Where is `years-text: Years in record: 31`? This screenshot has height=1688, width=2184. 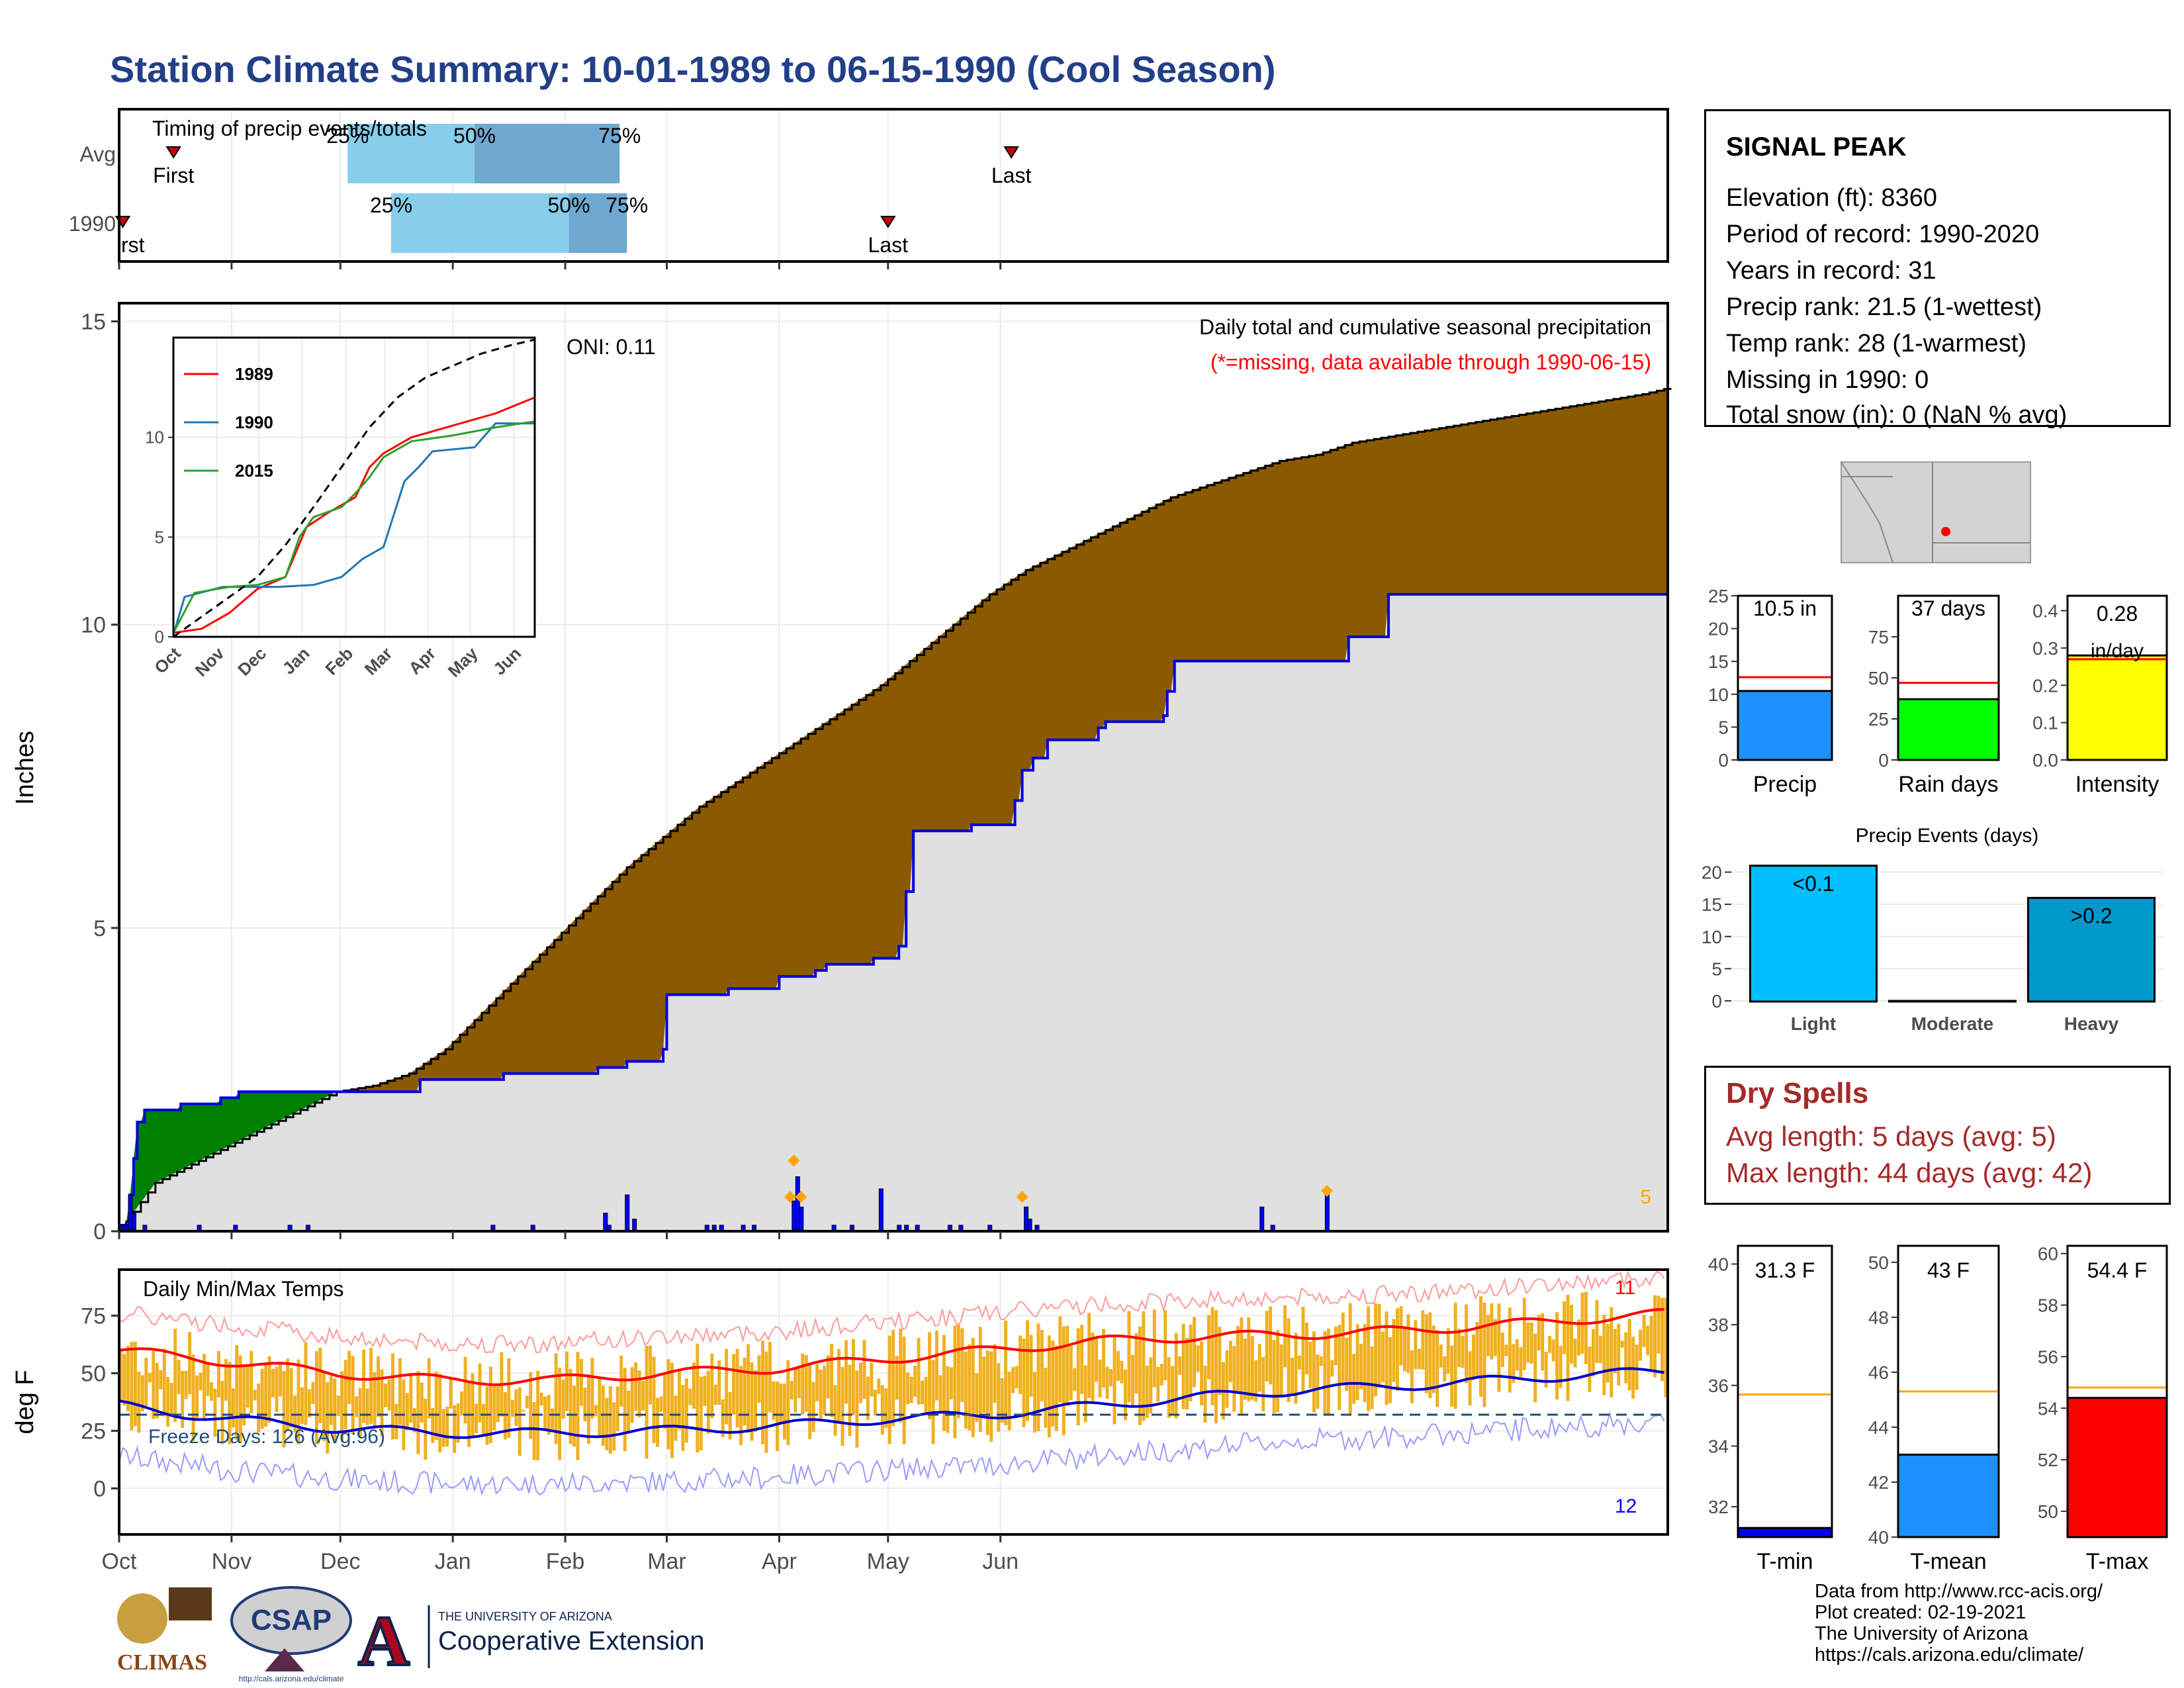 years-text: Years in record: 31 is located at coordinates (1831, 271).